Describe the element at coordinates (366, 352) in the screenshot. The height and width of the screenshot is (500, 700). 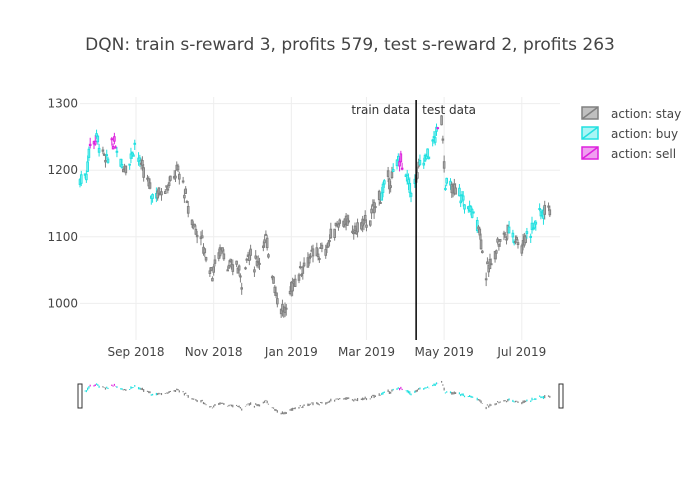
I see `x-tick-label: Mar 2019` at that location.